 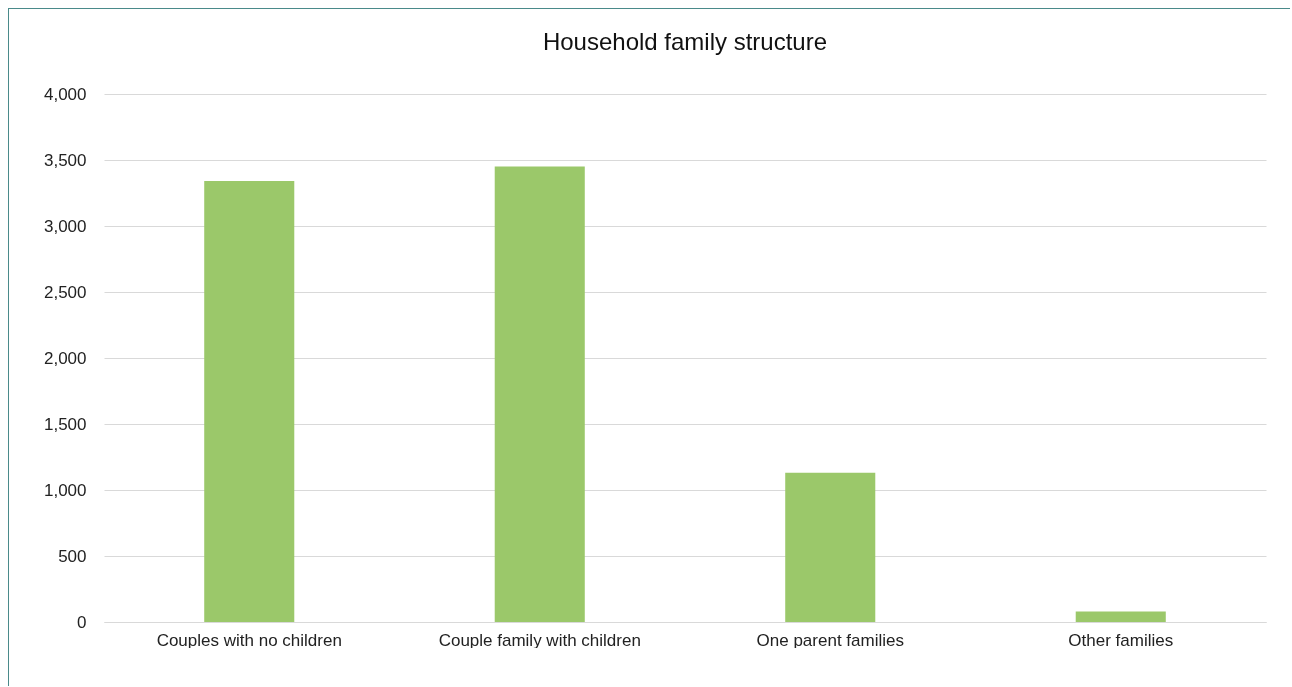 What do you see at coordinates (72, 556) in the screenshot?
I see `y-tick-label: 500` at bounding box center [72, 556].